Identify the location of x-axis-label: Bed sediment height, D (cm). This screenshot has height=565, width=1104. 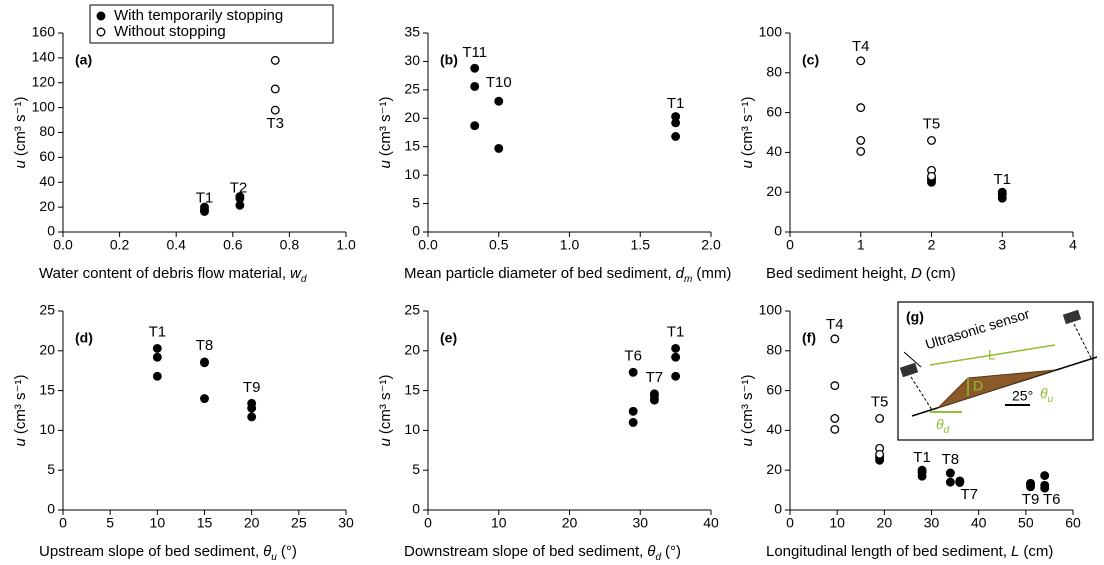
(861, 273).